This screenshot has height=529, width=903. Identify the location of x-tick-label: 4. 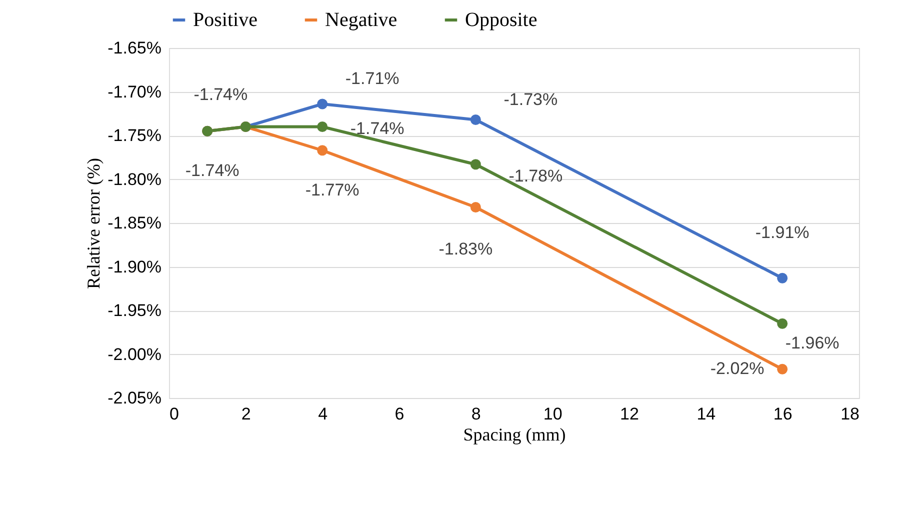
(323, 414).